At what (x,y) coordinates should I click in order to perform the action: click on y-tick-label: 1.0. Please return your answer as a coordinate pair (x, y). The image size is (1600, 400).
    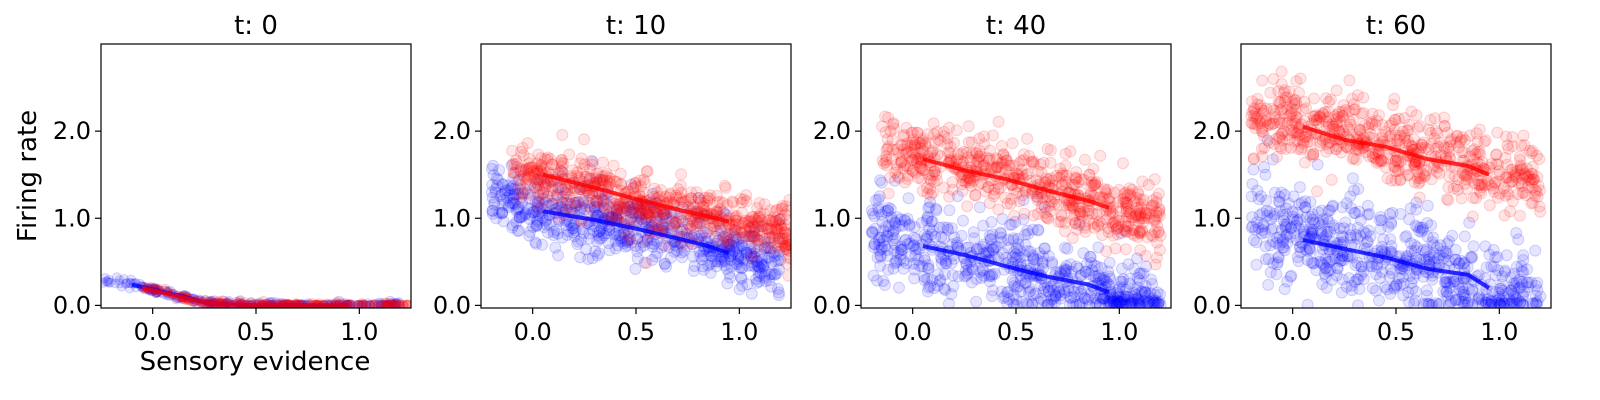
    Looking at the image, I should click on (452, 218).